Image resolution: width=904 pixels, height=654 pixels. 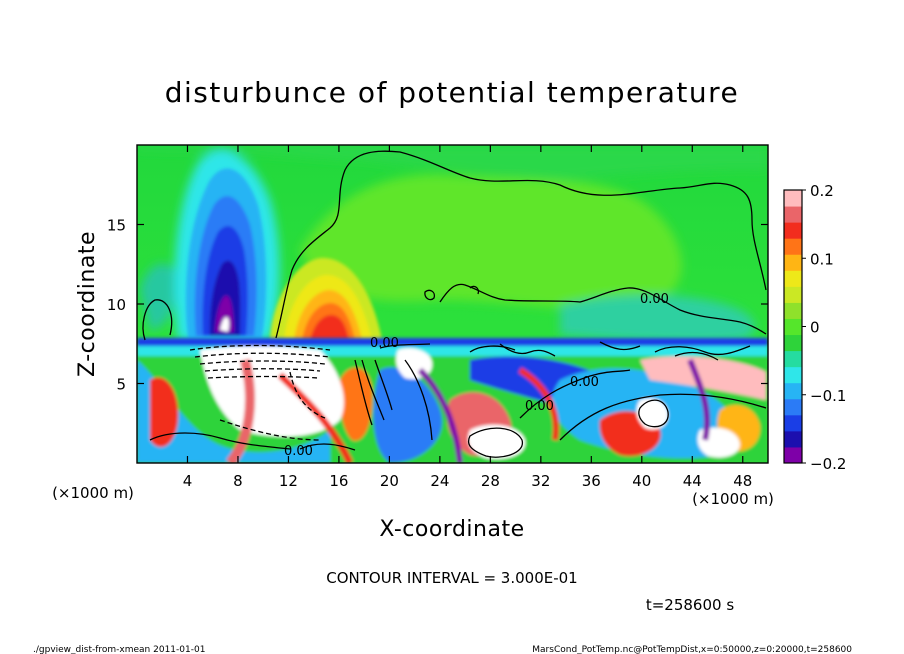 What do you see at coordinates (540, 481) in the screenshot?
I see `x-tick-label: 32` at bounding box center [540, 481].